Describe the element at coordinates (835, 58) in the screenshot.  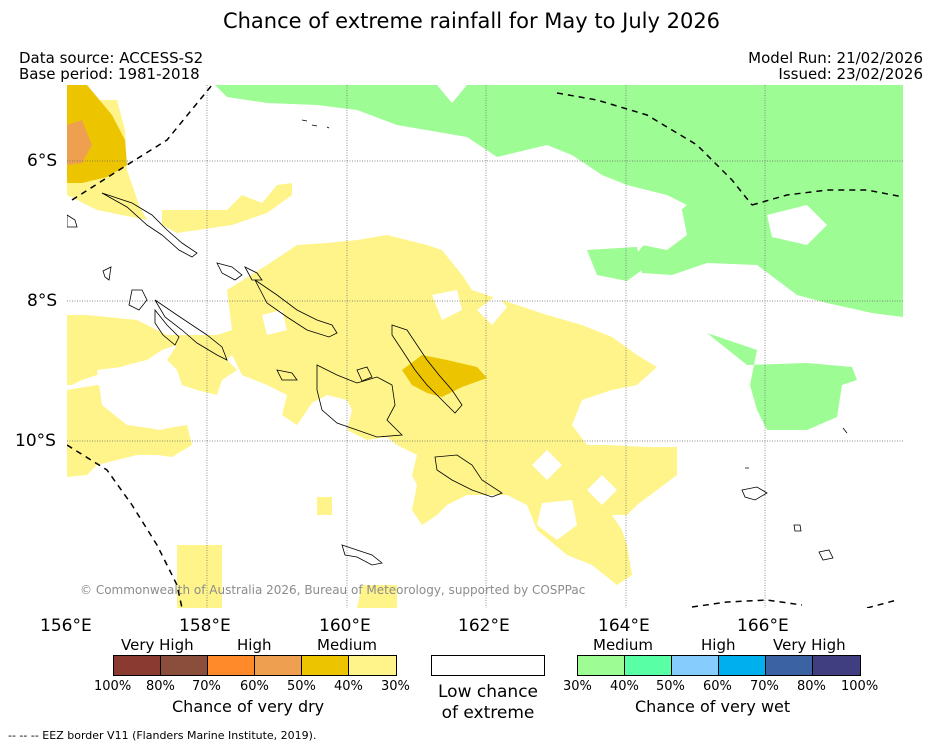
I see `model-run: Model Run: 21/02/2026` at that location.